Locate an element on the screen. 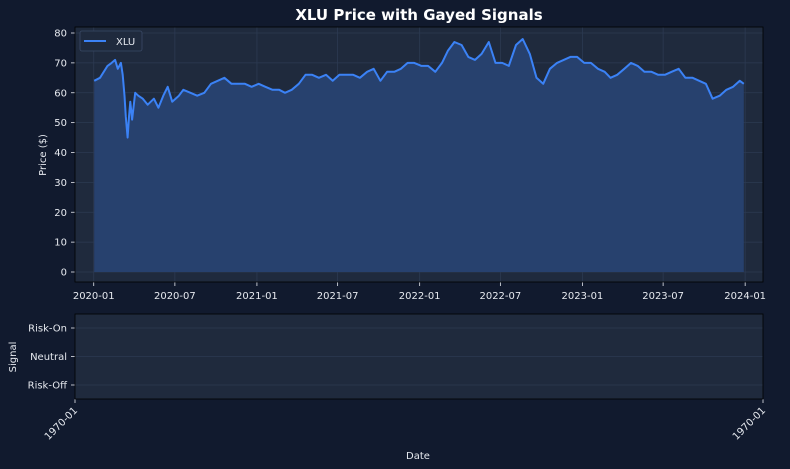 Image resolution: width=790 pixels, height=469 pixels. chart-title: XLU Price with Gayed Signals is located at coordinates (418, 15).